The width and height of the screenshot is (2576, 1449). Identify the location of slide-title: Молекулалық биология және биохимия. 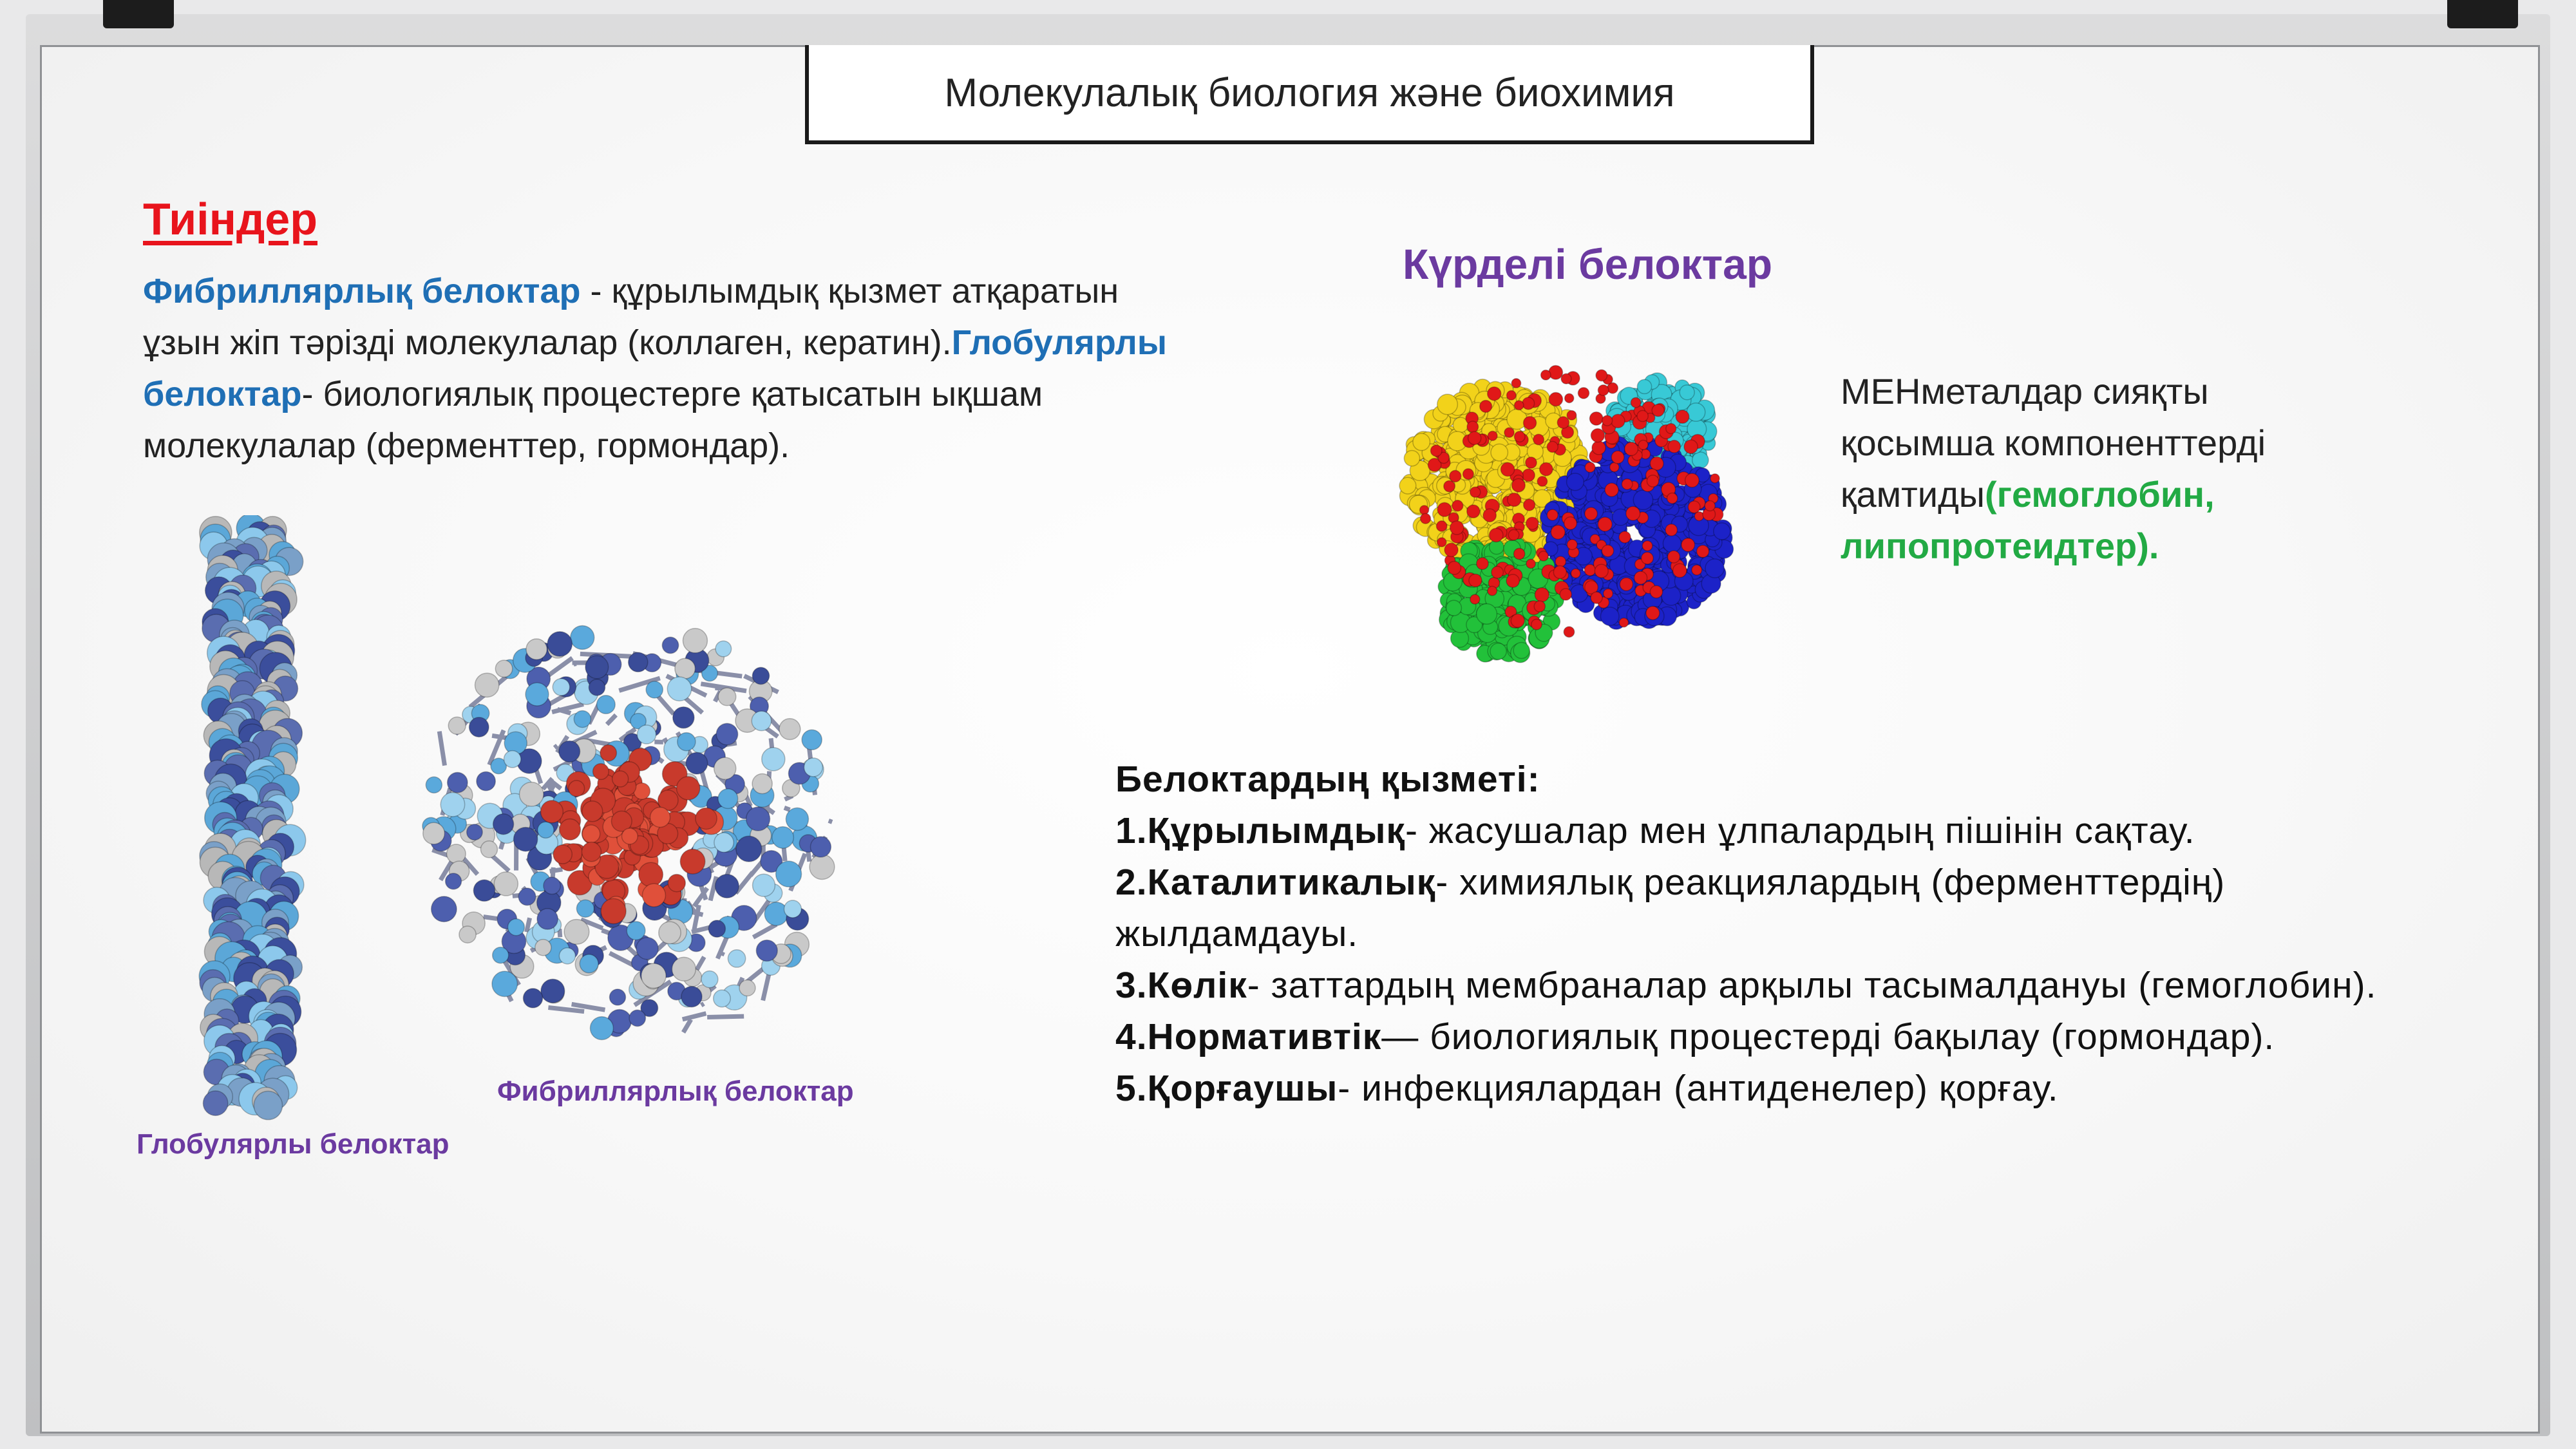
(1309, 92).